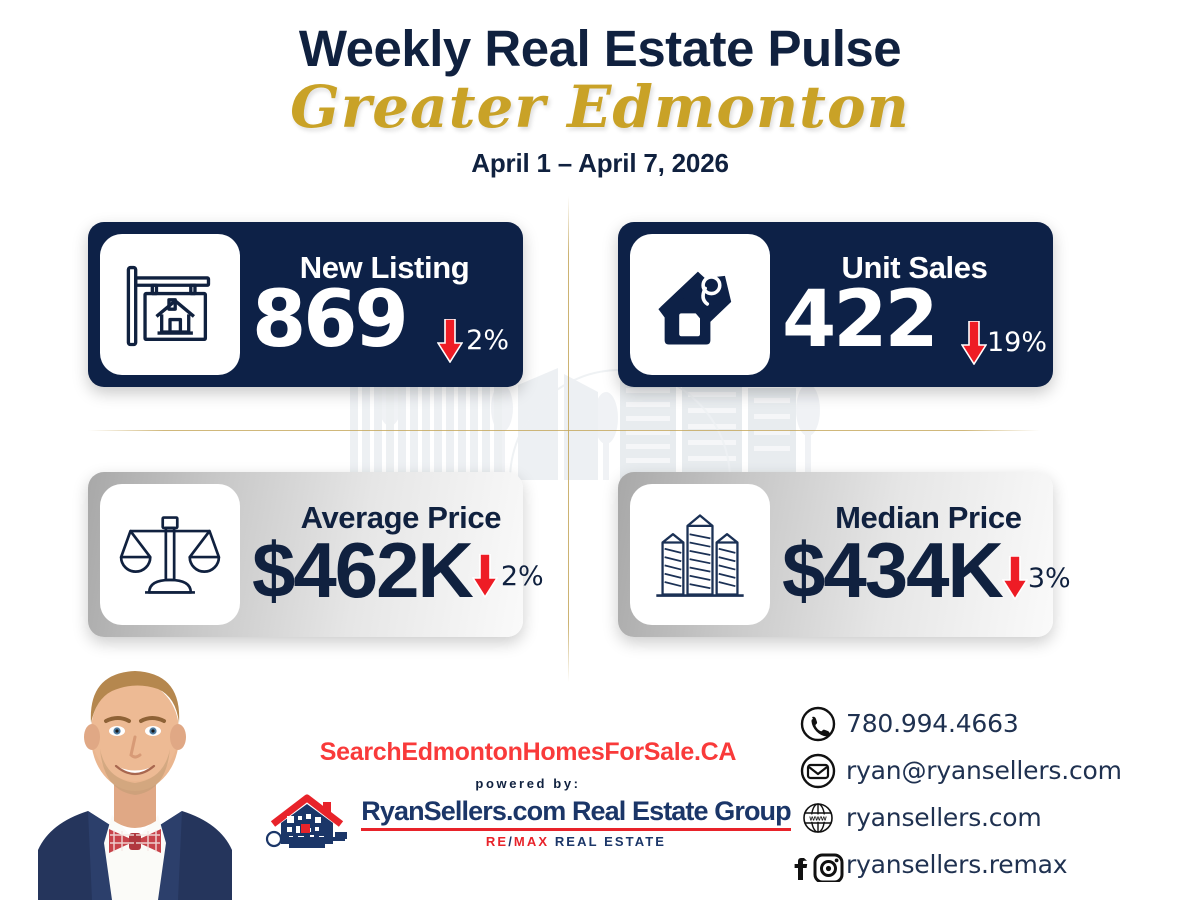 The image size is (1200, 900). What do you see at coordinates (893, 570) in the screenshot?
I see `stat-value: $434K` at bounding box center [893, 570].